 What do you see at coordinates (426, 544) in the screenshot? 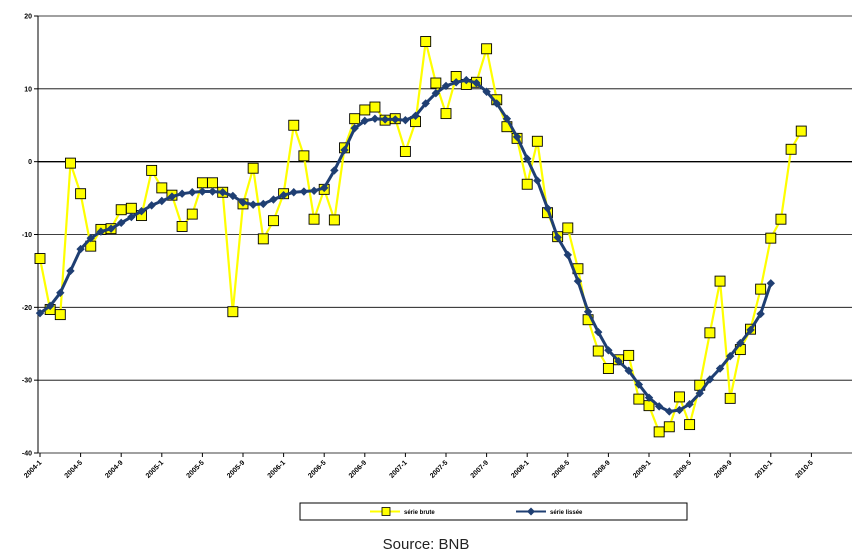
I see `source-caption: Source: BNB` at bounding box center [426, 544].